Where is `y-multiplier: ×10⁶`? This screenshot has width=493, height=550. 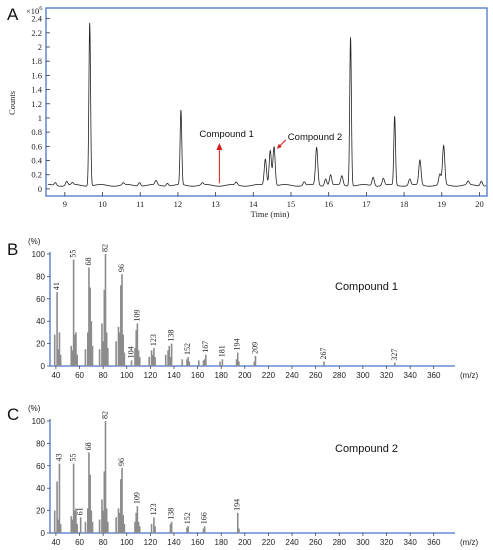 y-multiplier: ×10⁶ is located at coordinates (34, 10).